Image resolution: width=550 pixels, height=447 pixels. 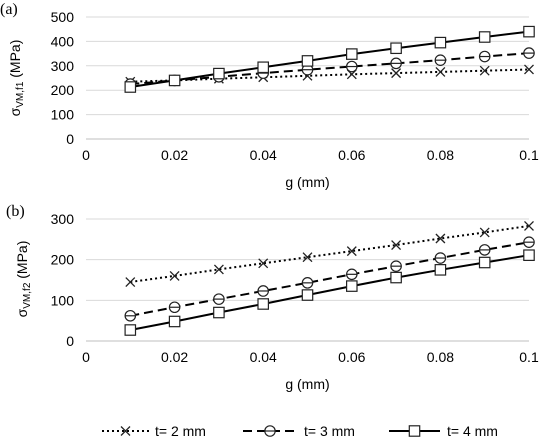 I want to click on legend-item-3mm: t= 3 mm, so click(x=299, y=431).